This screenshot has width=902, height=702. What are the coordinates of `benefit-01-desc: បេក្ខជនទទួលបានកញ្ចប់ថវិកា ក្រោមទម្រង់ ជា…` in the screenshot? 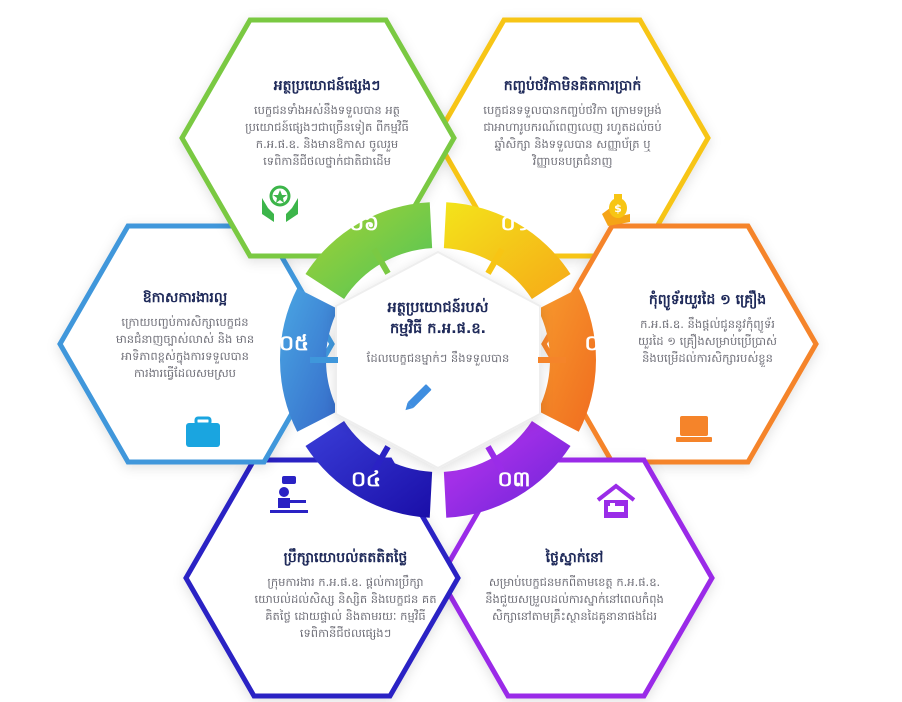 It's located at (572, 136).